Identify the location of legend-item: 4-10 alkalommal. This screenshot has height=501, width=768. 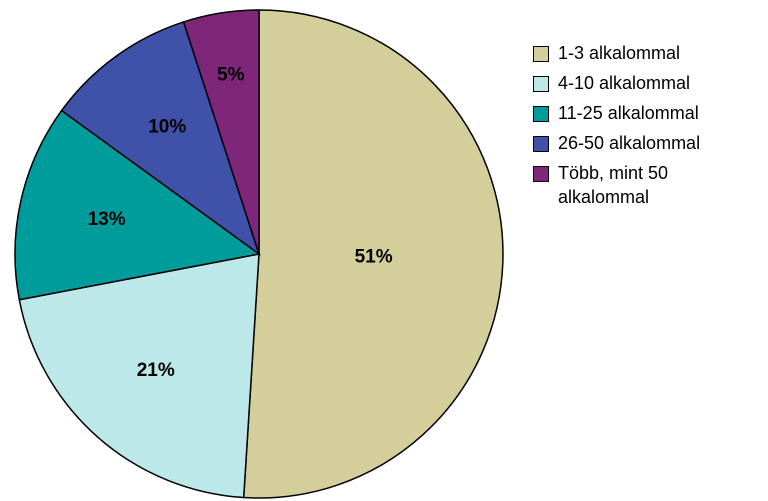
(645, 83).